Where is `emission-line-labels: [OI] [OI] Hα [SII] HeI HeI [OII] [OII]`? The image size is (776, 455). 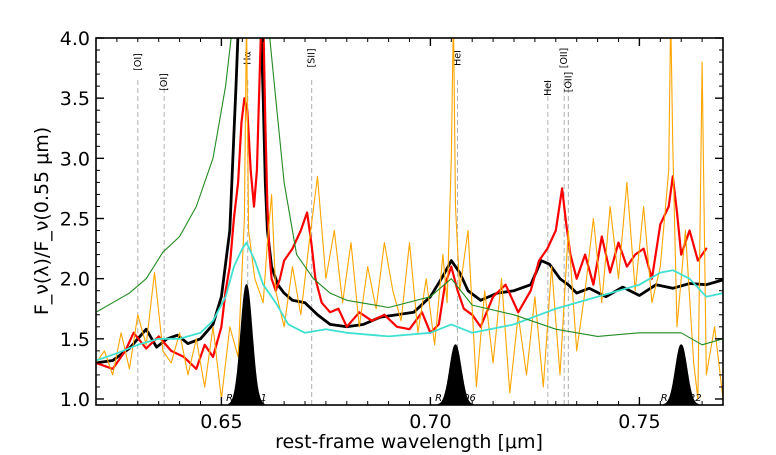 emission-line-labels: [OI] [OI] Hα [SII] HeI HeI [OII] [OII] is located at coordinates (354, 72).